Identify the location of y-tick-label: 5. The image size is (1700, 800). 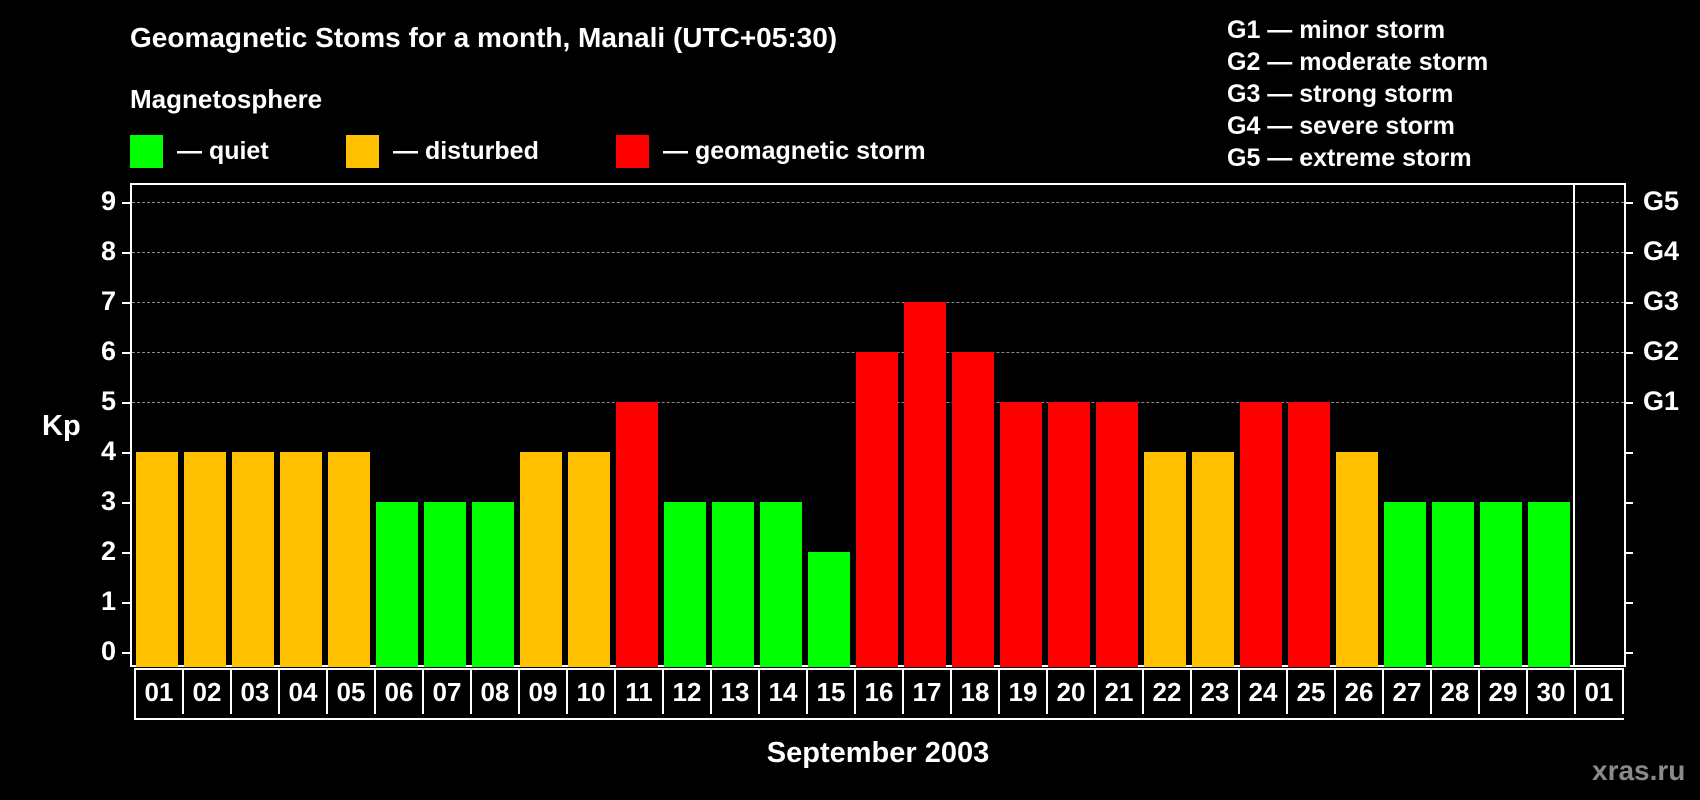
(108, 401).